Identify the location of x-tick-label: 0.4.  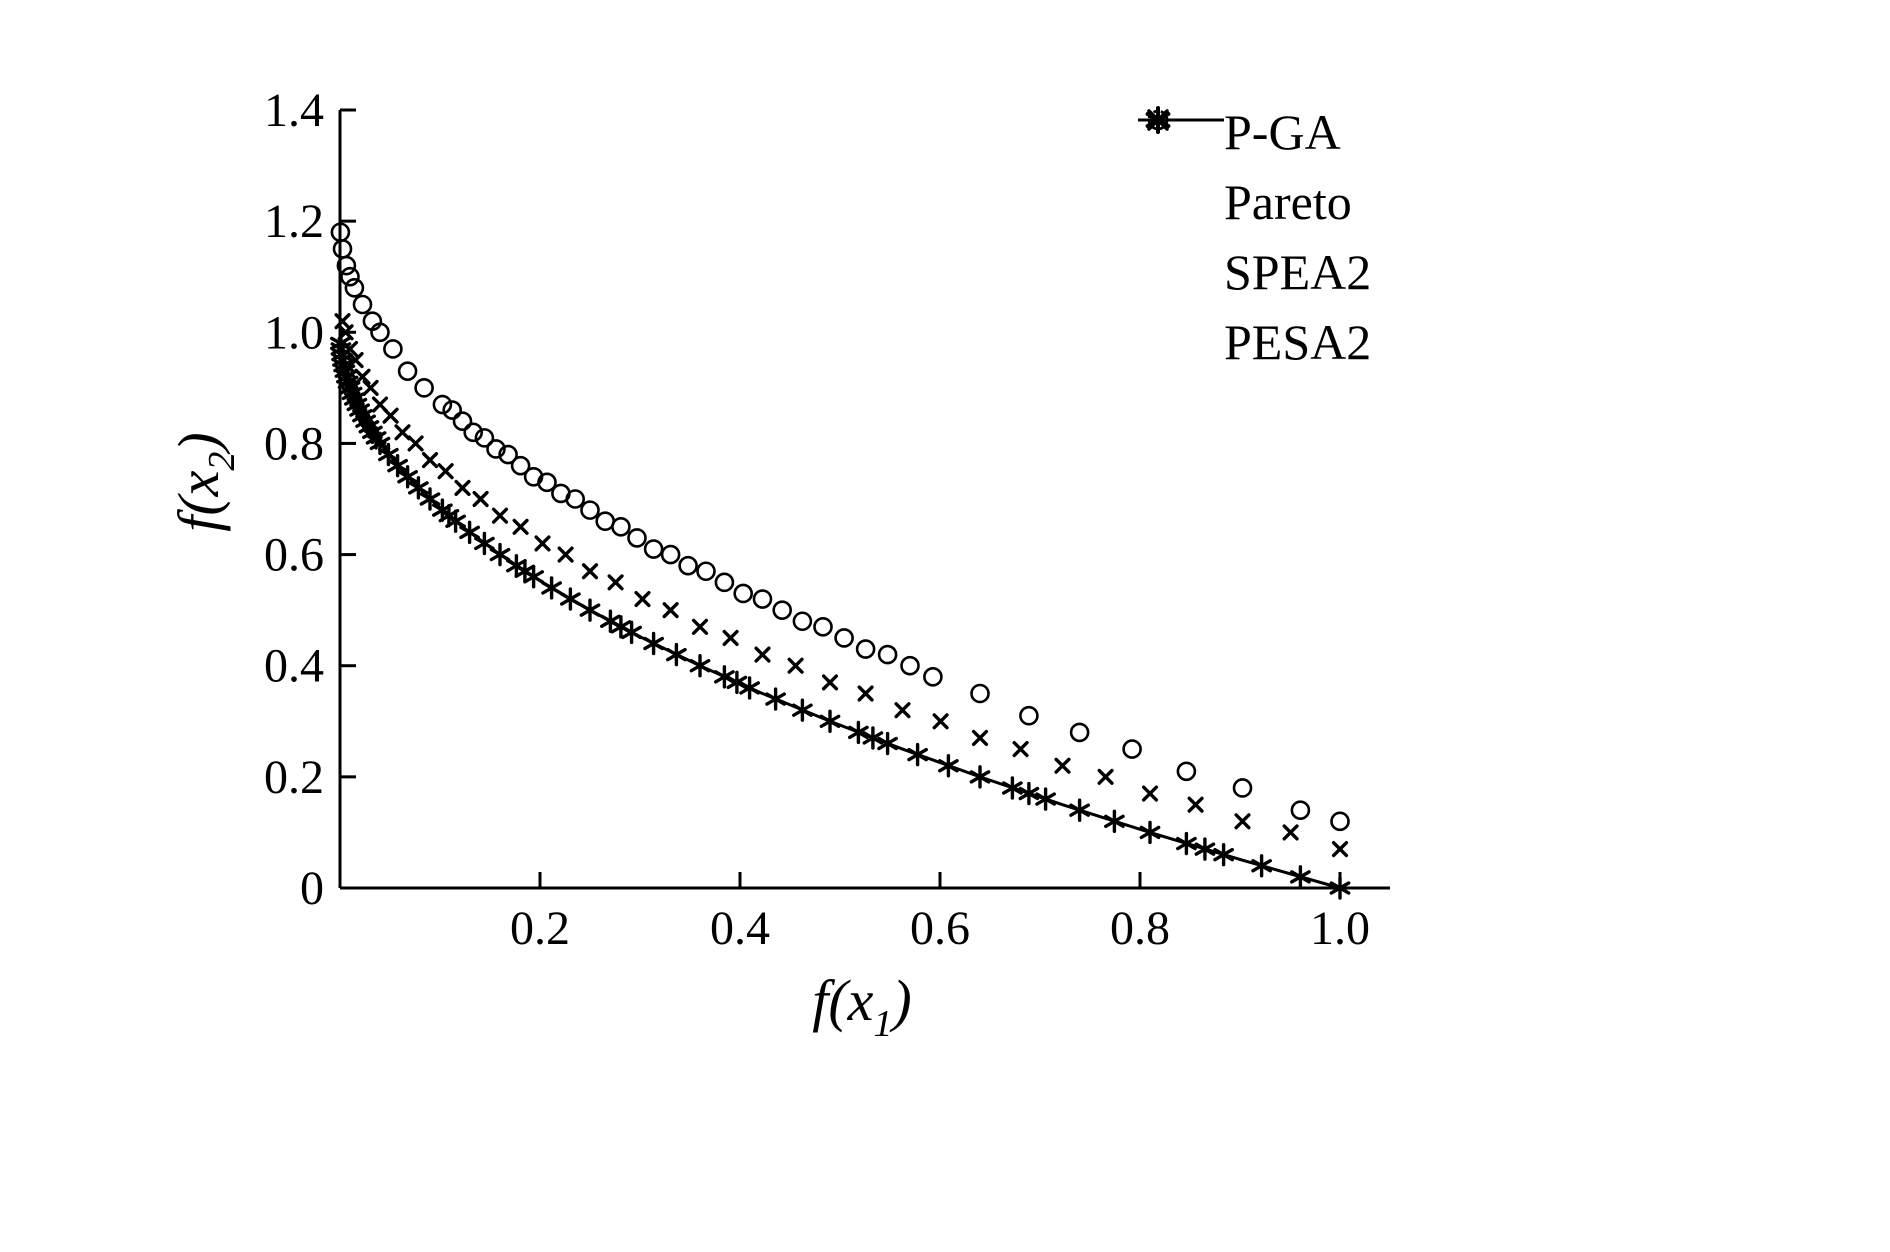
(740, 928).